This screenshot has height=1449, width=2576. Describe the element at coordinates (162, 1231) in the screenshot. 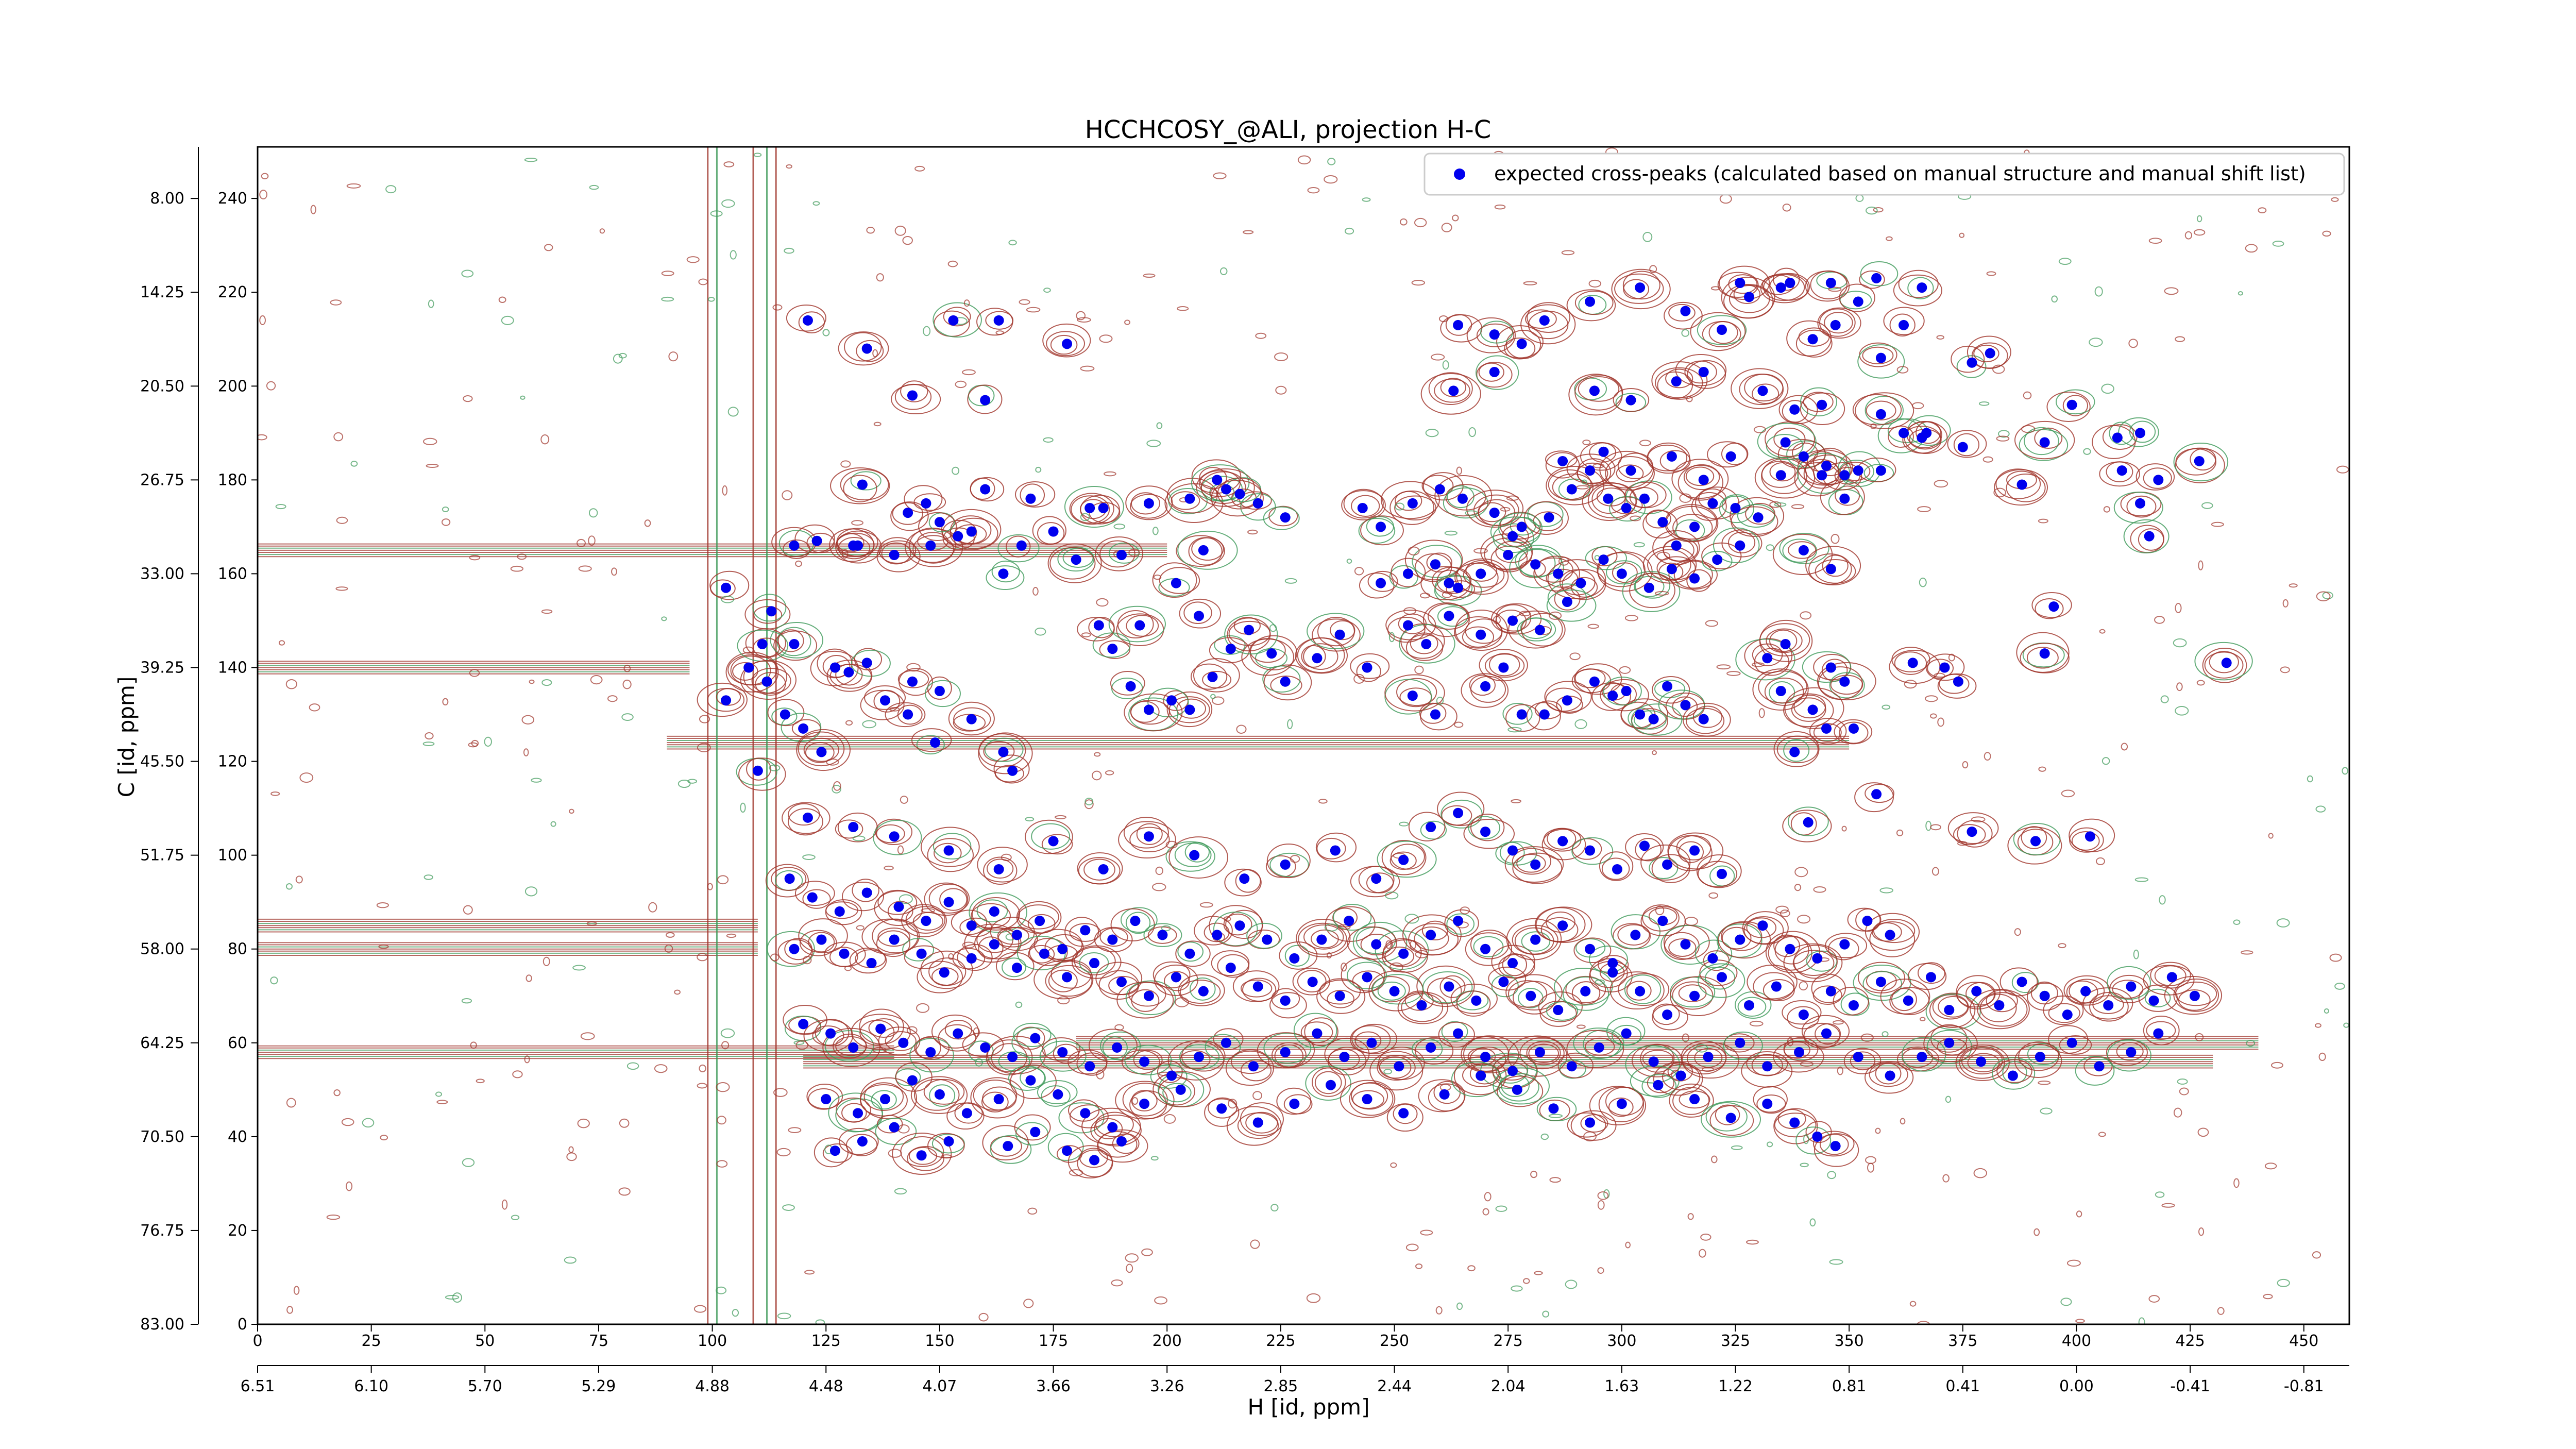

I see `y-ppm-tick-label: 76.75` at that location.